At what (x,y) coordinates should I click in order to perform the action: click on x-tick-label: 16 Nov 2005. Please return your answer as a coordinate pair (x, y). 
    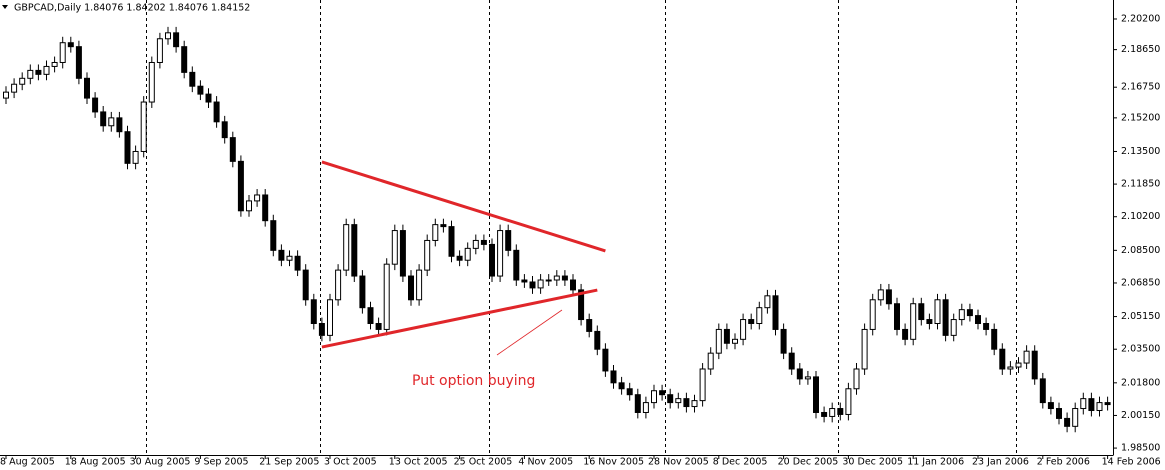
    Looking at the image, I should click on (613, 462).